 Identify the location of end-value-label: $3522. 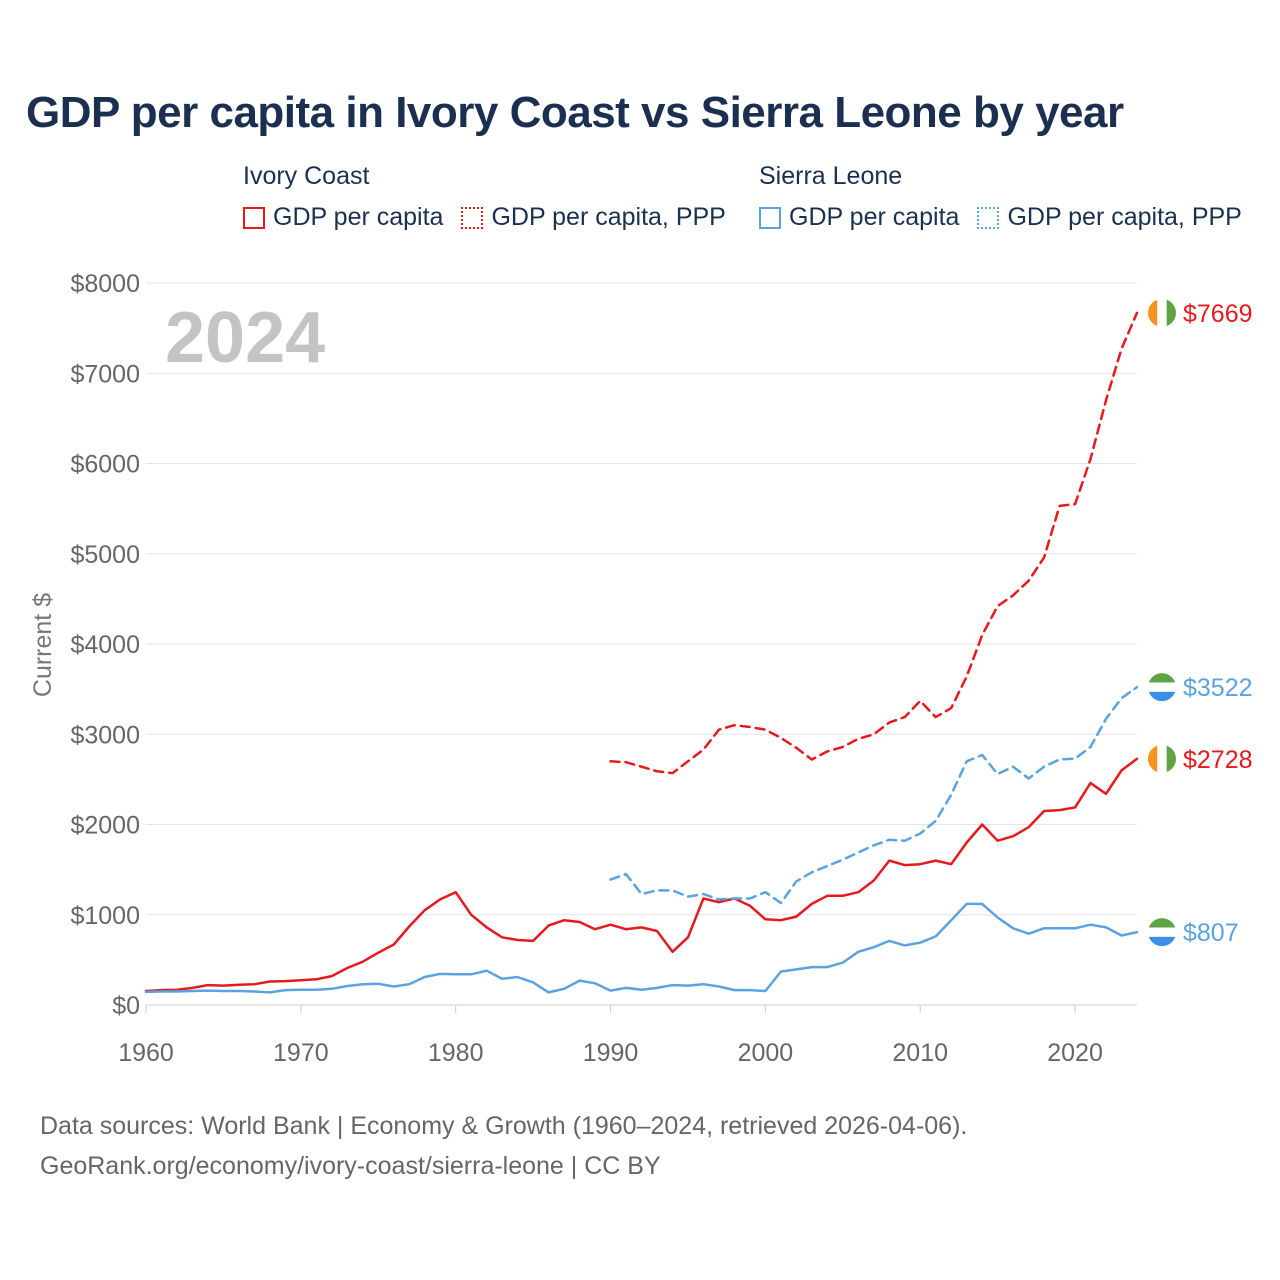
(1218, 688).